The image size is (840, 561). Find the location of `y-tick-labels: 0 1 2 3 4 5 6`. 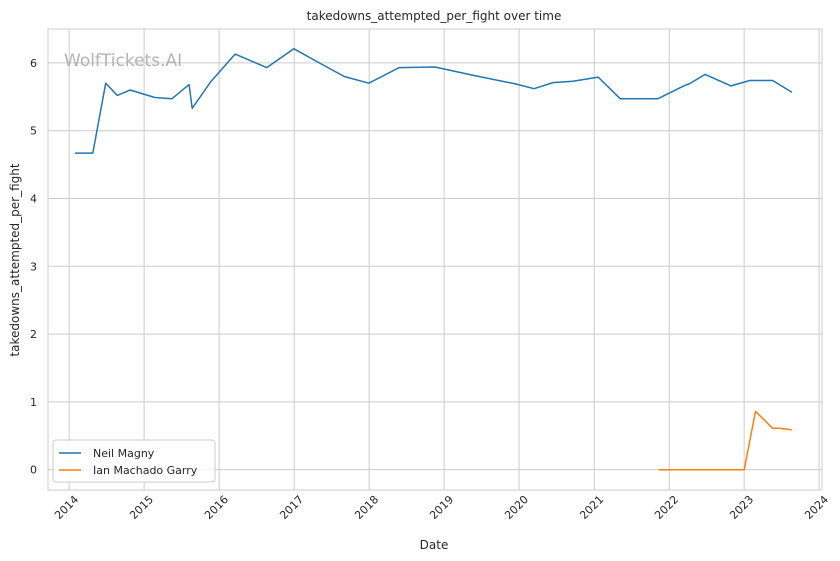

y-tick-labels: 0 1 2 3 4 5 6 is located at coordinates (33, 267).